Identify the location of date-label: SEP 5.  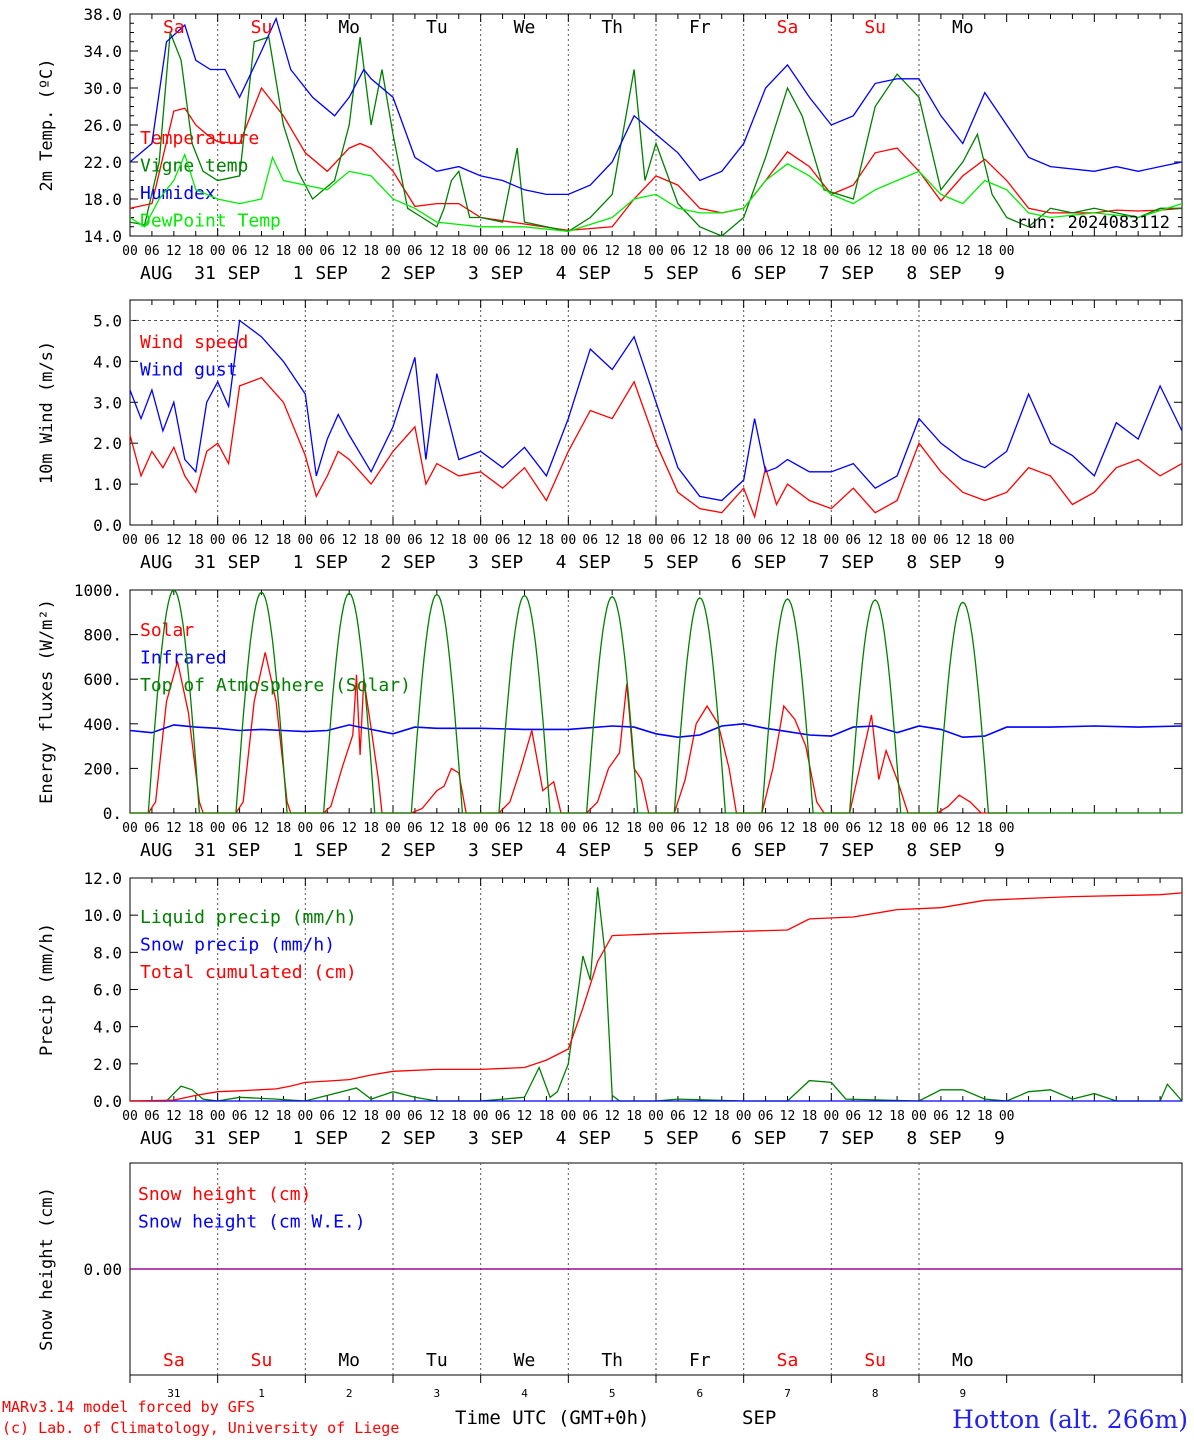
(616, 1138).